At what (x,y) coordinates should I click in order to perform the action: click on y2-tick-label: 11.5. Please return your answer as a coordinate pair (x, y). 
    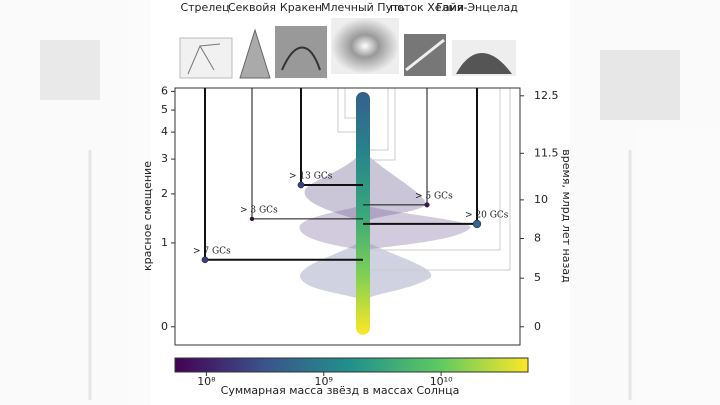
    Looking at the image, I should click on (546, 152).